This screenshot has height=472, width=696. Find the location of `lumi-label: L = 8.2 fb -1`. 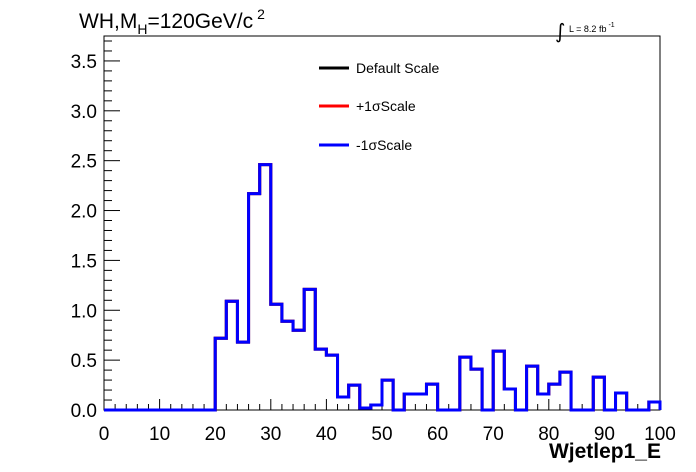

lumi-label: L = 8.2 fb -1 is located at coordinates (592, 28).